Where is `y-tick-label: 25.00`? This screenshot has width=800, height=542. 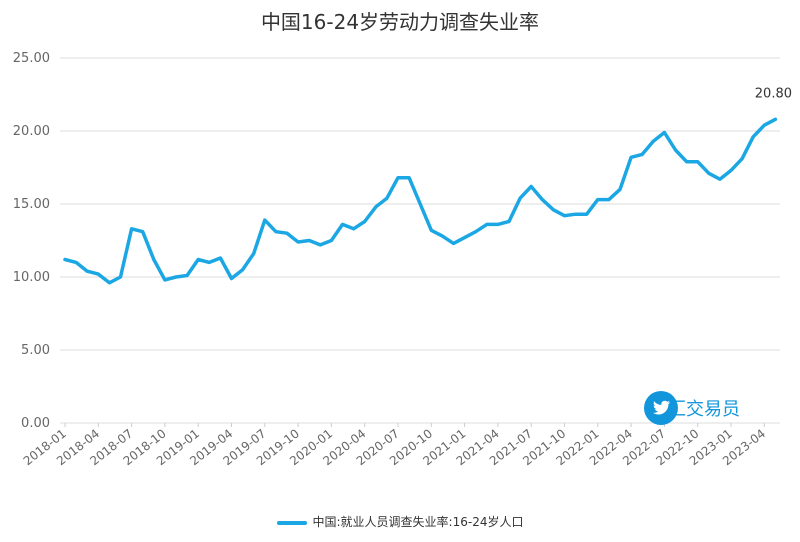 y-tick-label: 25.00 is located at coordinates (31, 58).